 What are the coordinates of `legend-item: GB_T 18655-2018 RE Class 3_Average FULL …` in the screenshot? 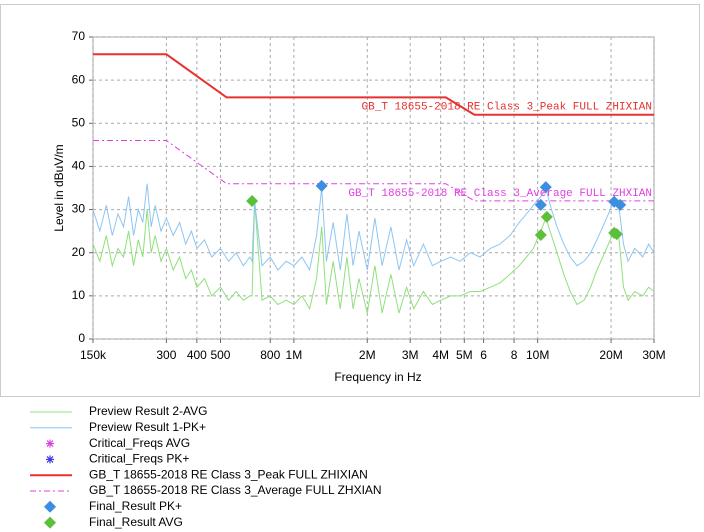 It's located at (206, 490).